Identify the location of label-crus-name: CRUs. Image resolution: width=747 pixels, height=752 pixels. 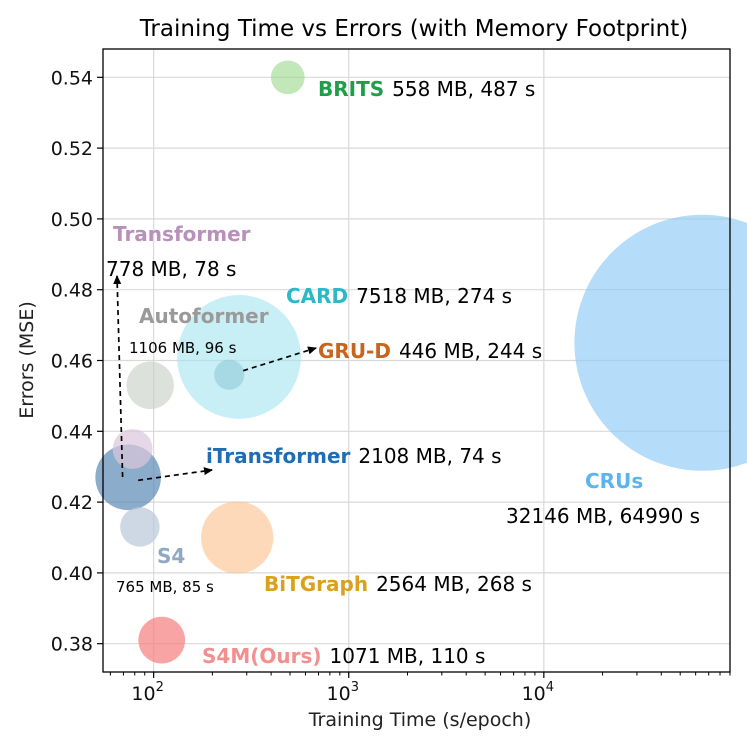
(614, 481).